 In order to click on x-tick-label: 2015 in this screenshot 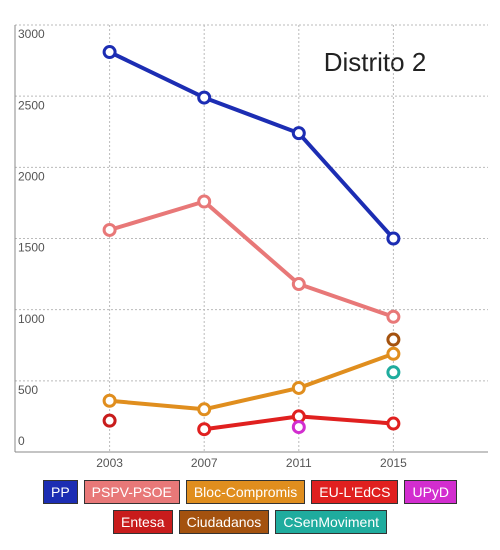, I will do `click(393, 463)`.